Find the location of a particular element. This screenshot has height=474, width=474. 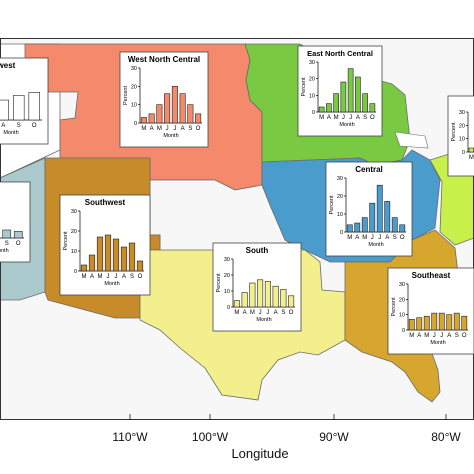

inset-title-west-north-central: West North Central is located at coordinates (164, 59).